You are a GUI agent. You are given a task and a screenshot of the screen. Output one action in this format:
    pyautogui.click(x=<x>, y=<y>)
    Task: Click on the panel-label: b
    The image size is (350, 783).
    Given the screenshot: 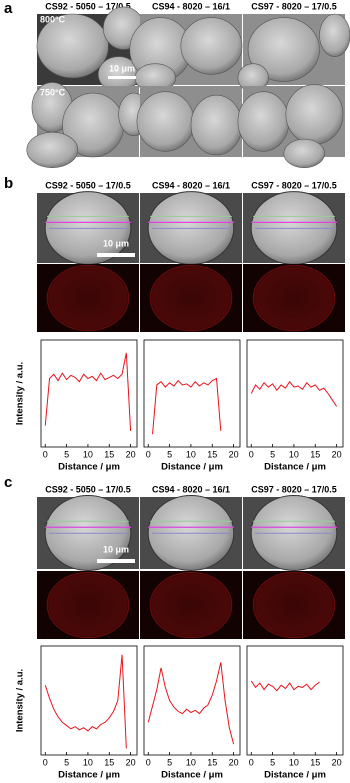 What is the action you would take?
    pyautogui.click(x=8, y=183)
    